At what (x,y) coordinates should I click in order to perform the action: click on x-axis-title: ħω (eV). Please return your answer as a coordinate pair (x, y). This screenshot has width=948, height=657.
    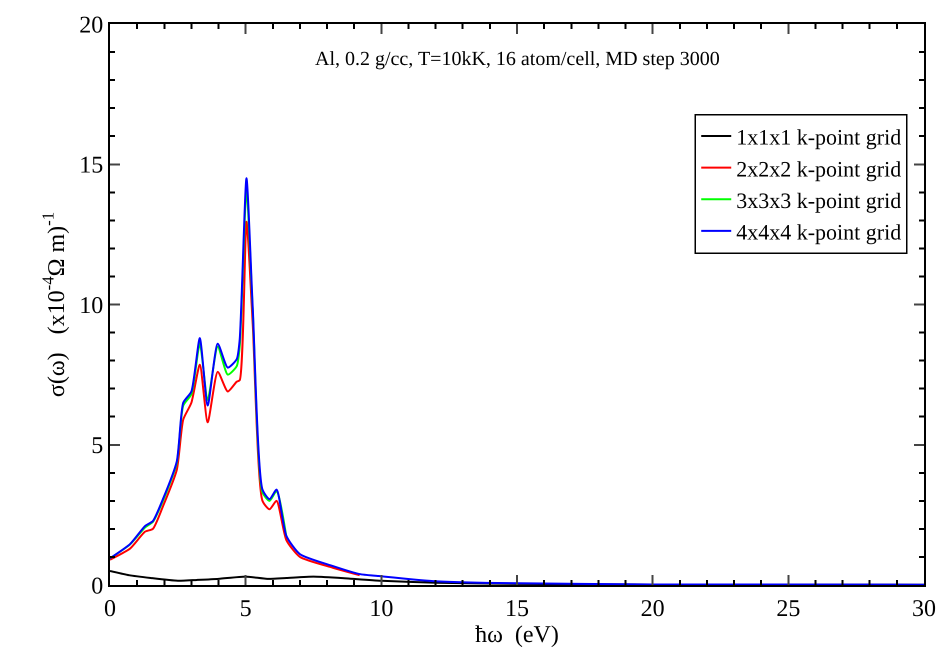
    Looking at the image, I should click on (517, 635).